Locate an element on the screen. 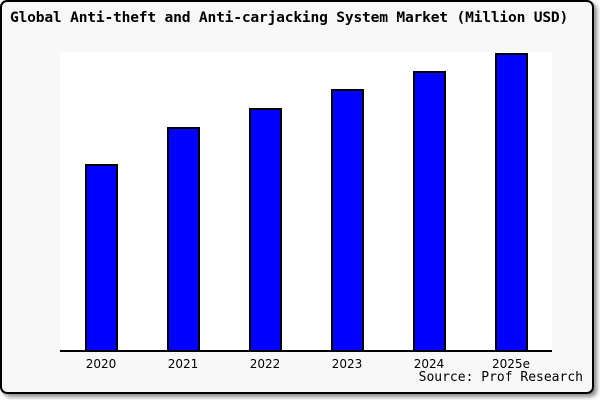 The image size is (600, 400). bar-slot-2023 is located at coordinates (347, 201).